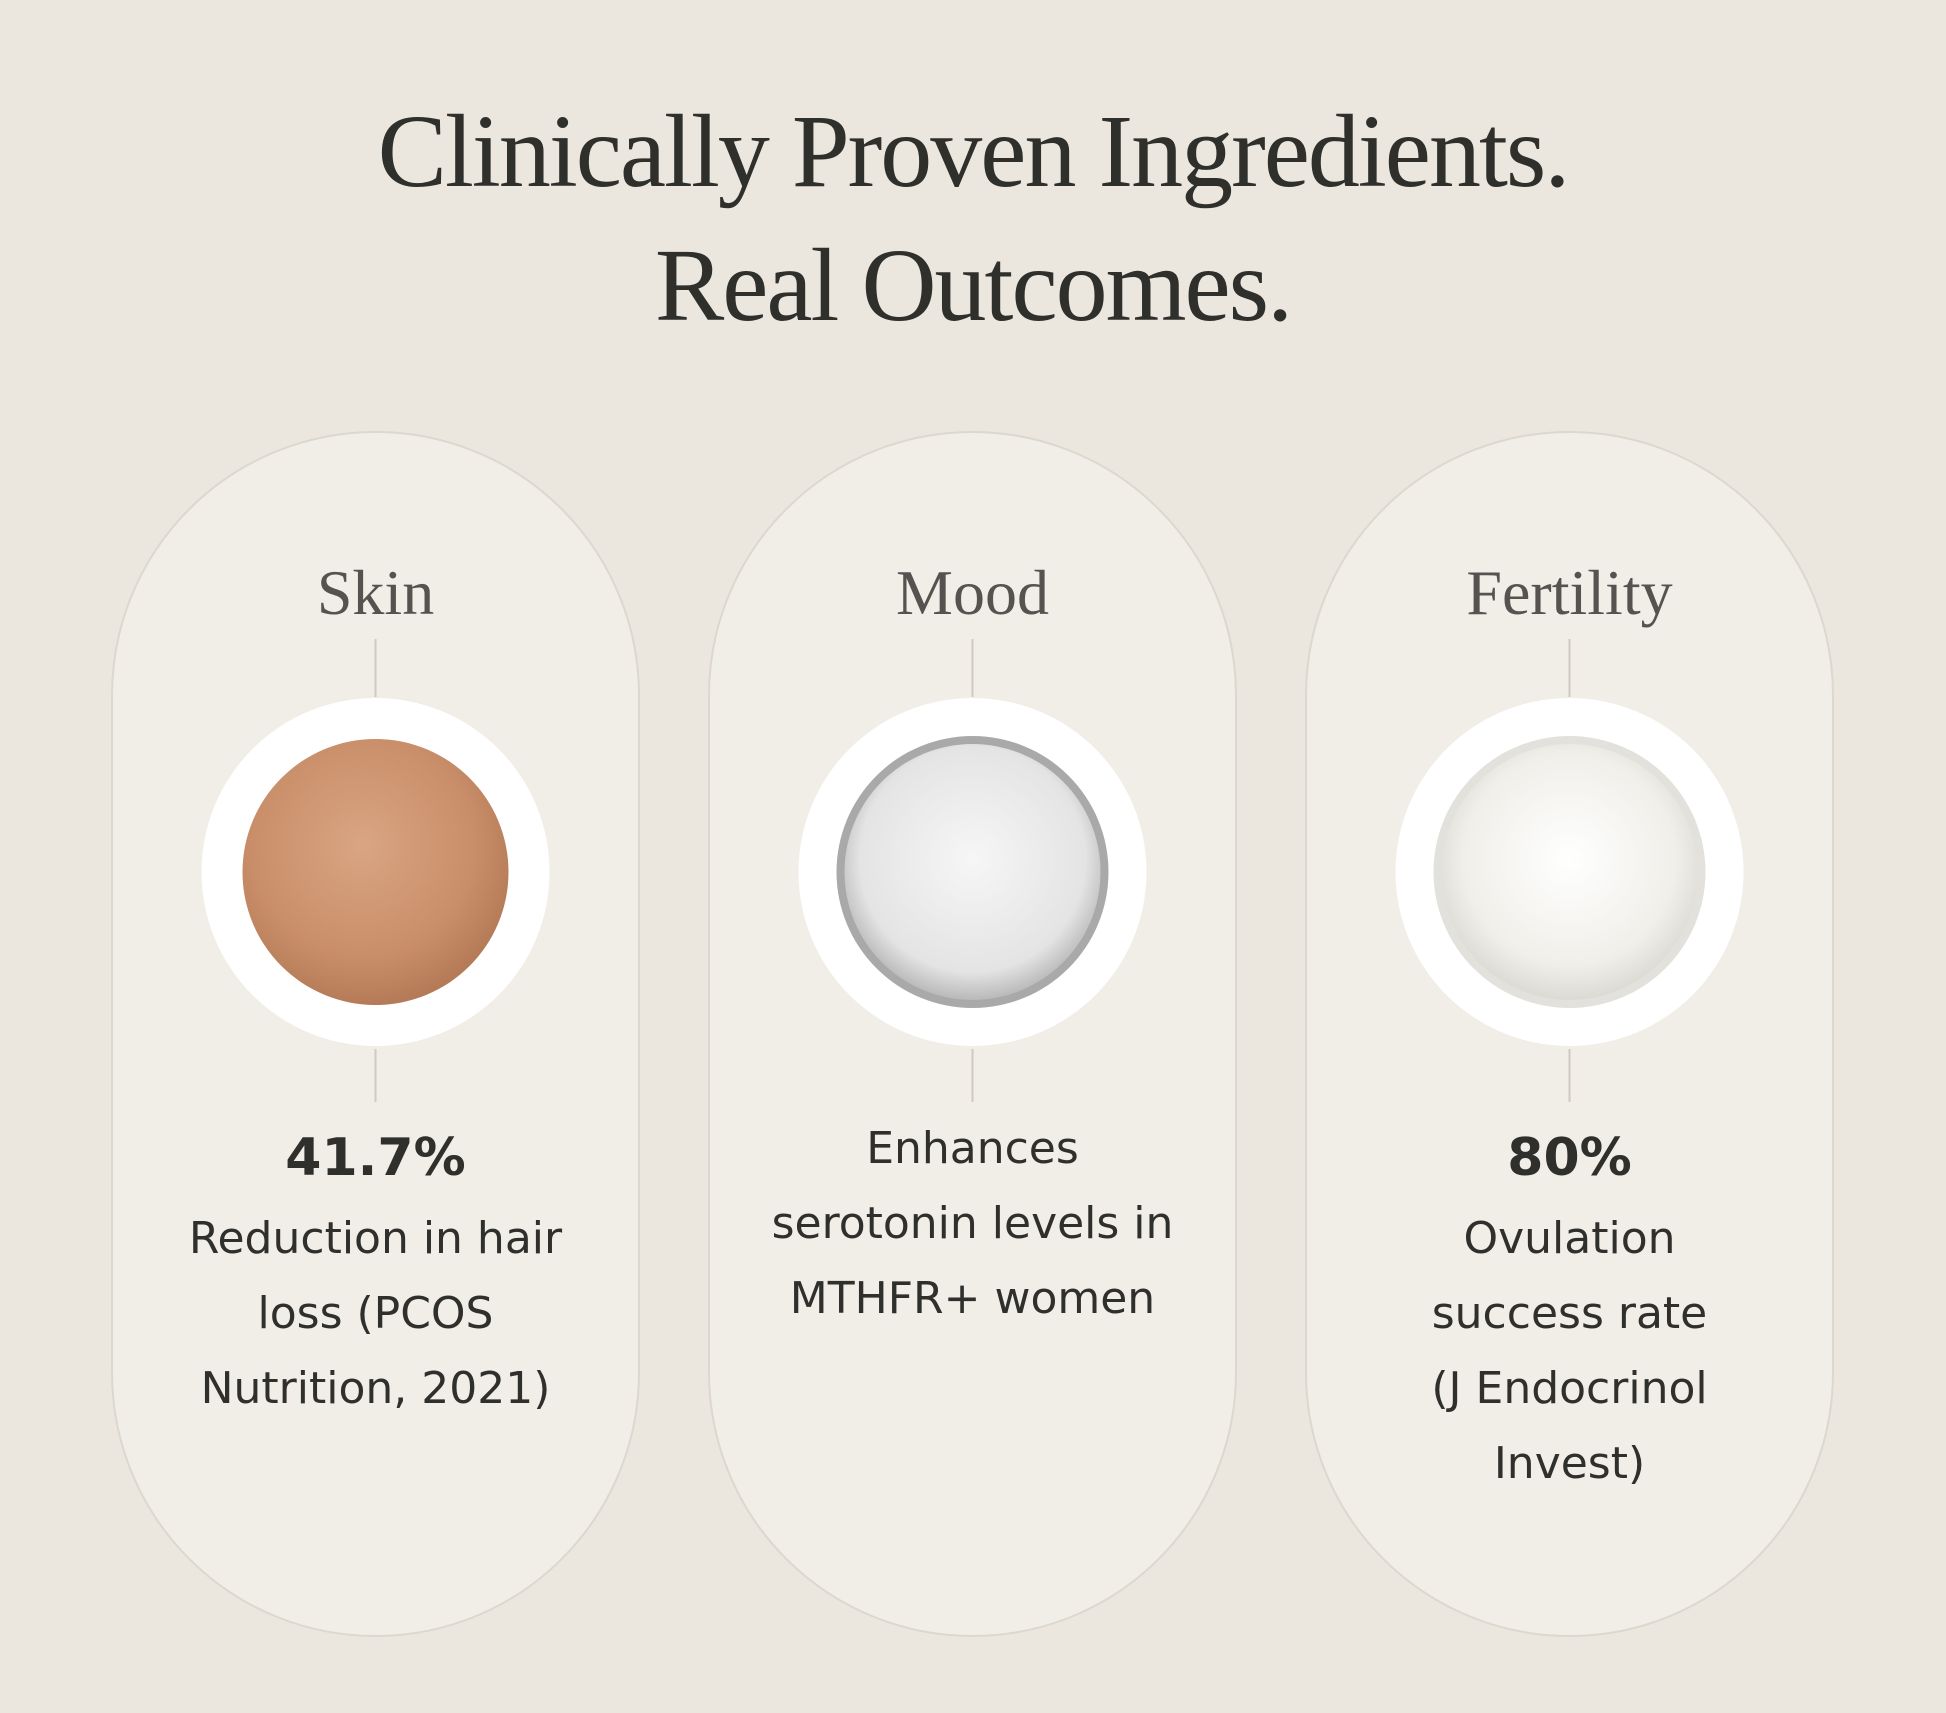  What do you see at coordinates (973, 151) in the screenshot?
I see `title-line: Clinically Proven Ingredients.` at bounding box center [973, 151].